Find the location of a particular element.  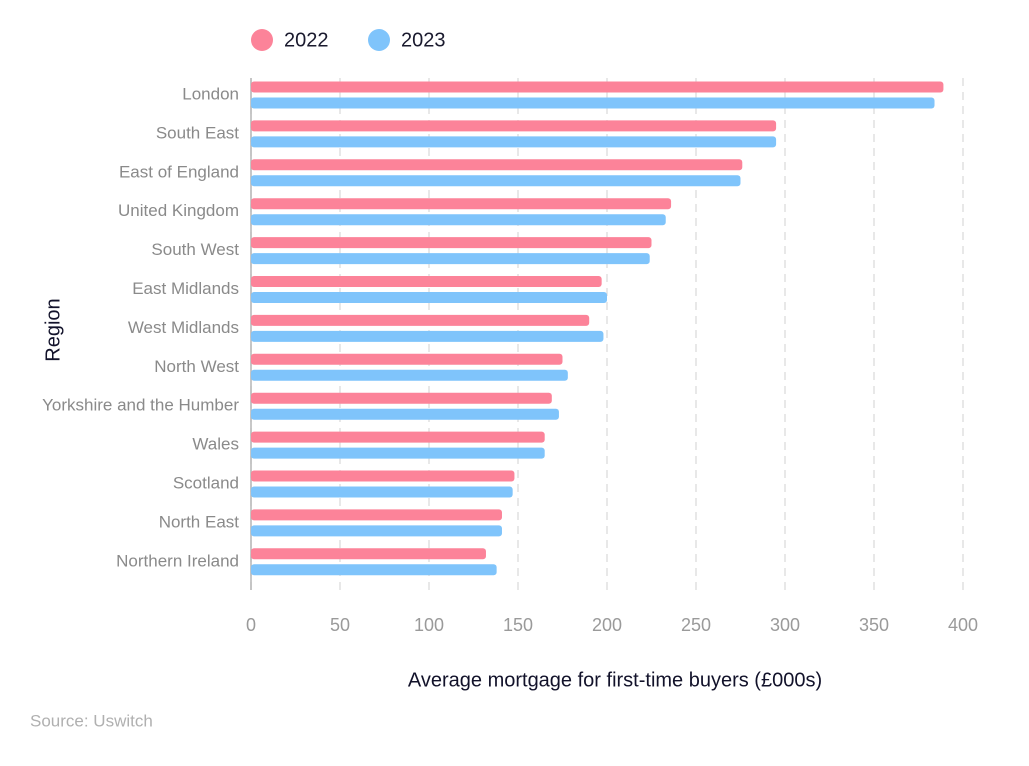

y-tick-label: Yorkshire and the Humber is located at coordinates (140, 405).